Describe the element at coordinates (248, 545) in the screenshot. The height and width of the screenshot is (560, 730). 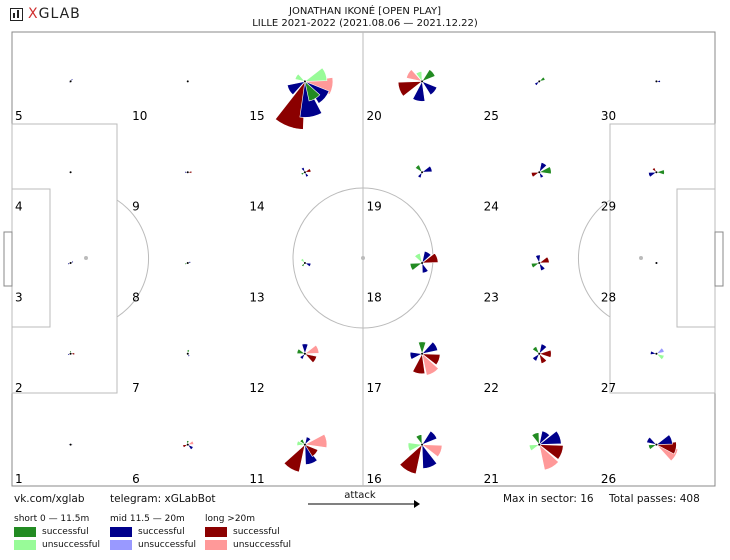
I see `legend-long-unsuccessful: unsuccessful` at that location.